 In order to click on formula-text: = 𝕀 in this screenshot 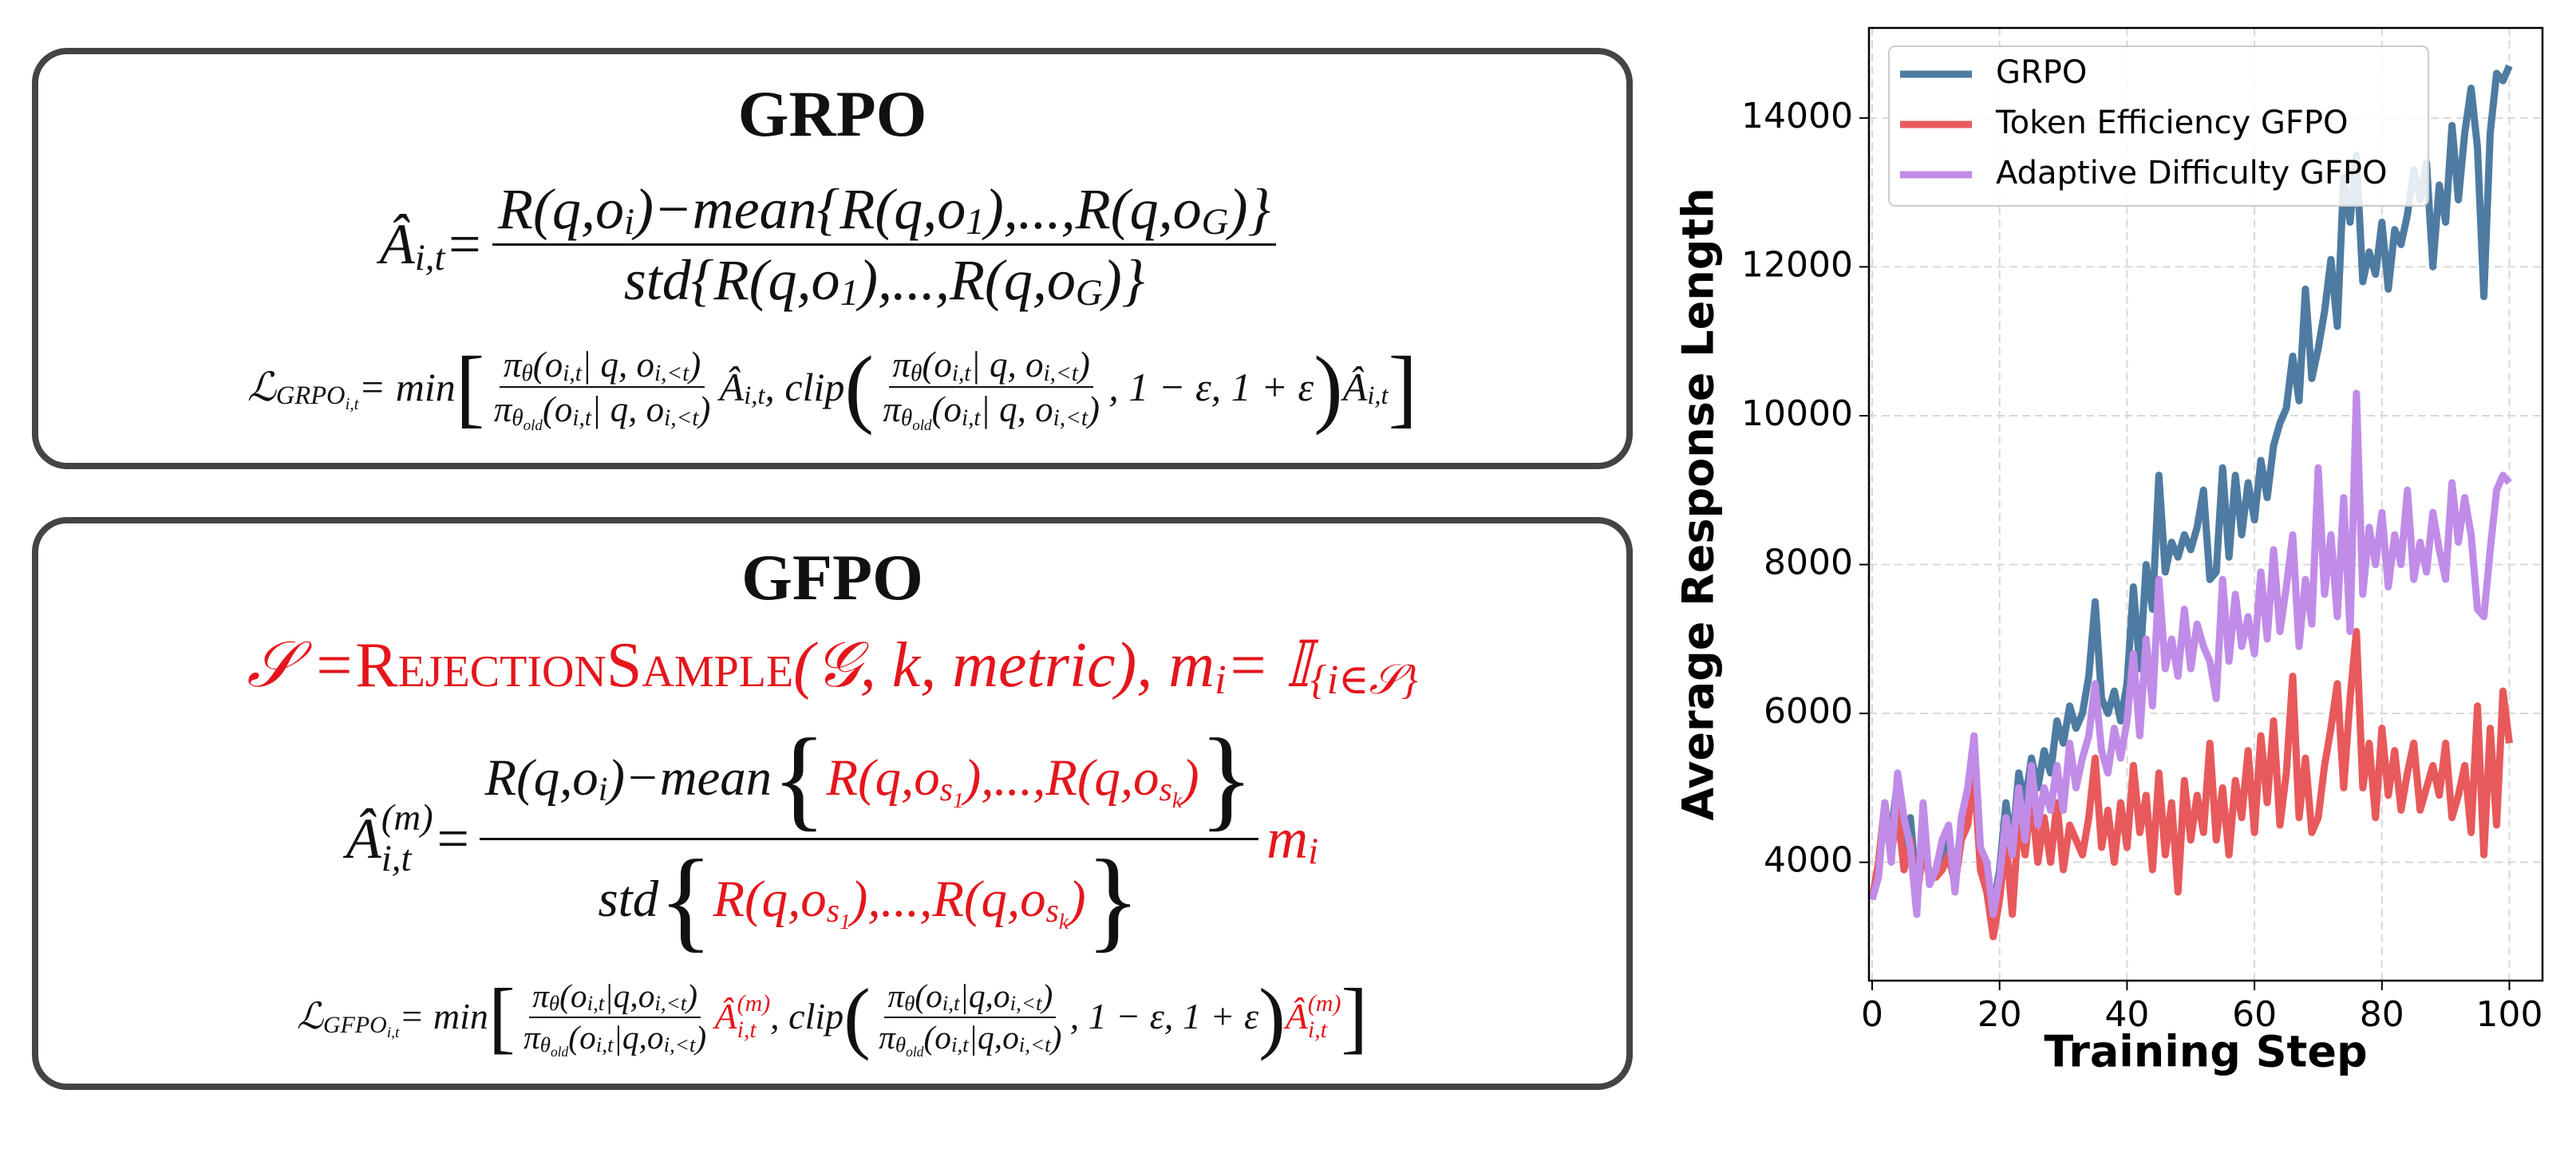, I will do `click(1268, 666)`.